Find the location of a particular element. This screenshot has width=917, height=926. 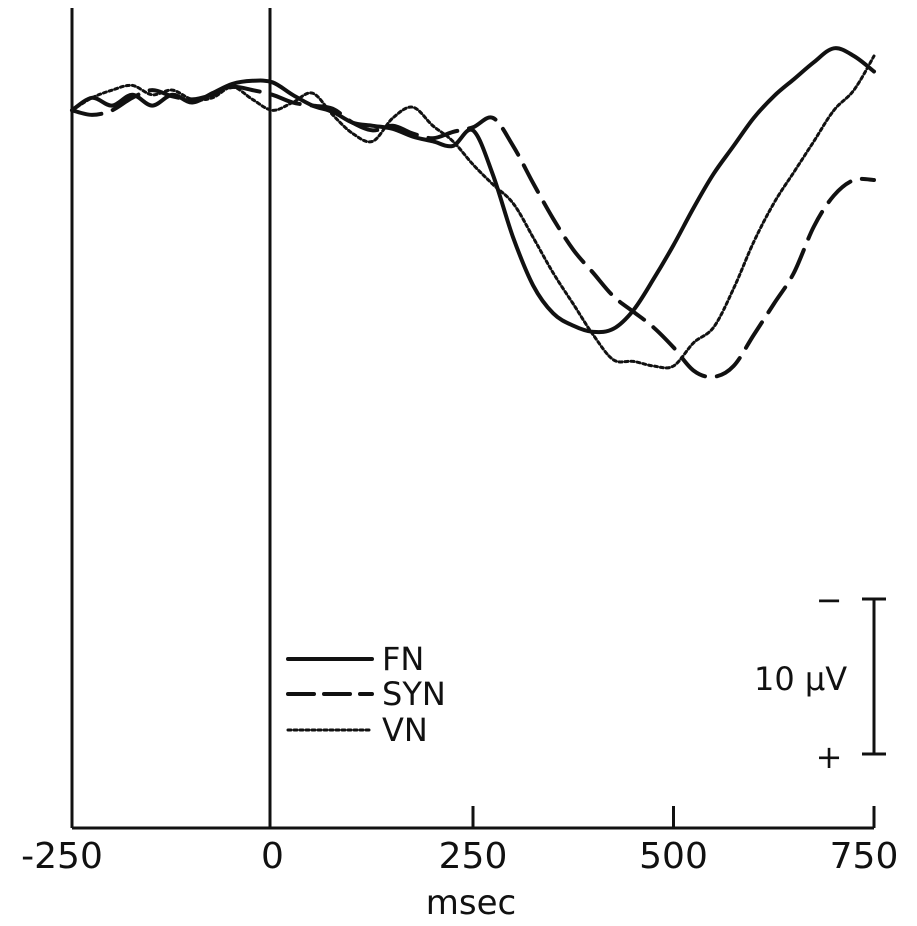

scale-bar: − + 10 μV is located at coordinates (820, 678).